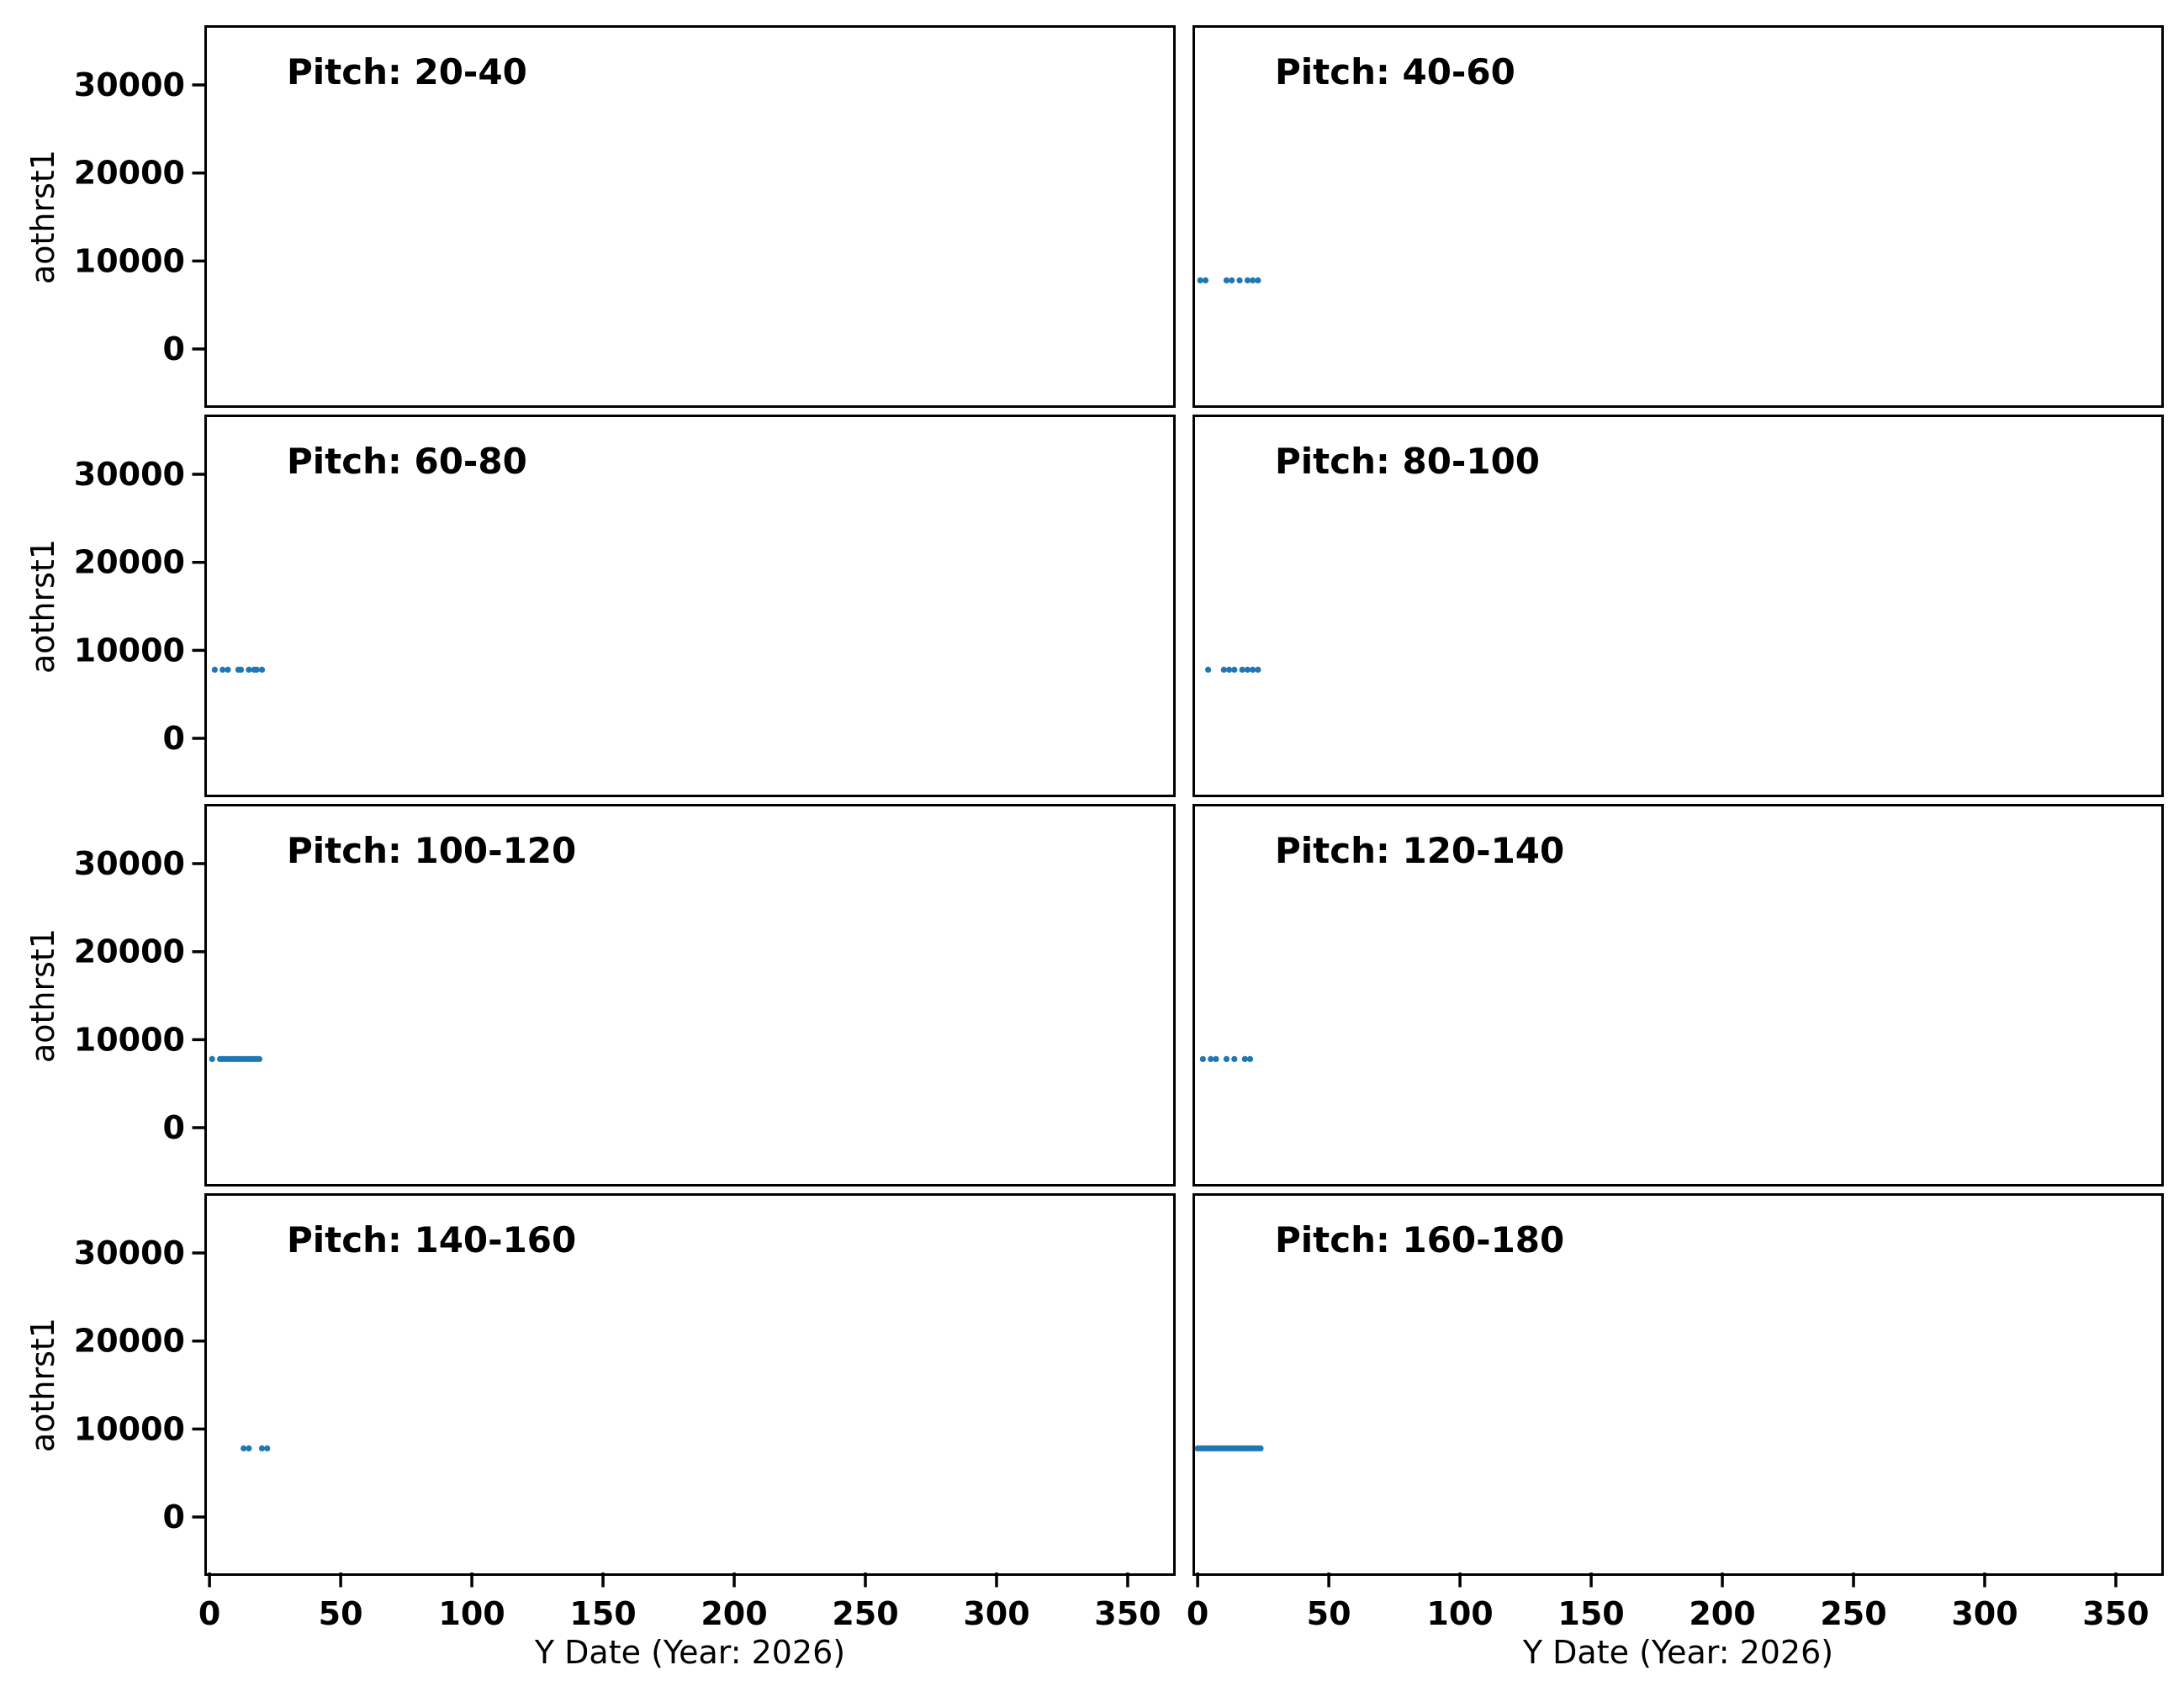 The width and height of the screenshot is (2184, 1702). I want to click on subplot-title: Pitch: 120-140, so click(1420, 850).